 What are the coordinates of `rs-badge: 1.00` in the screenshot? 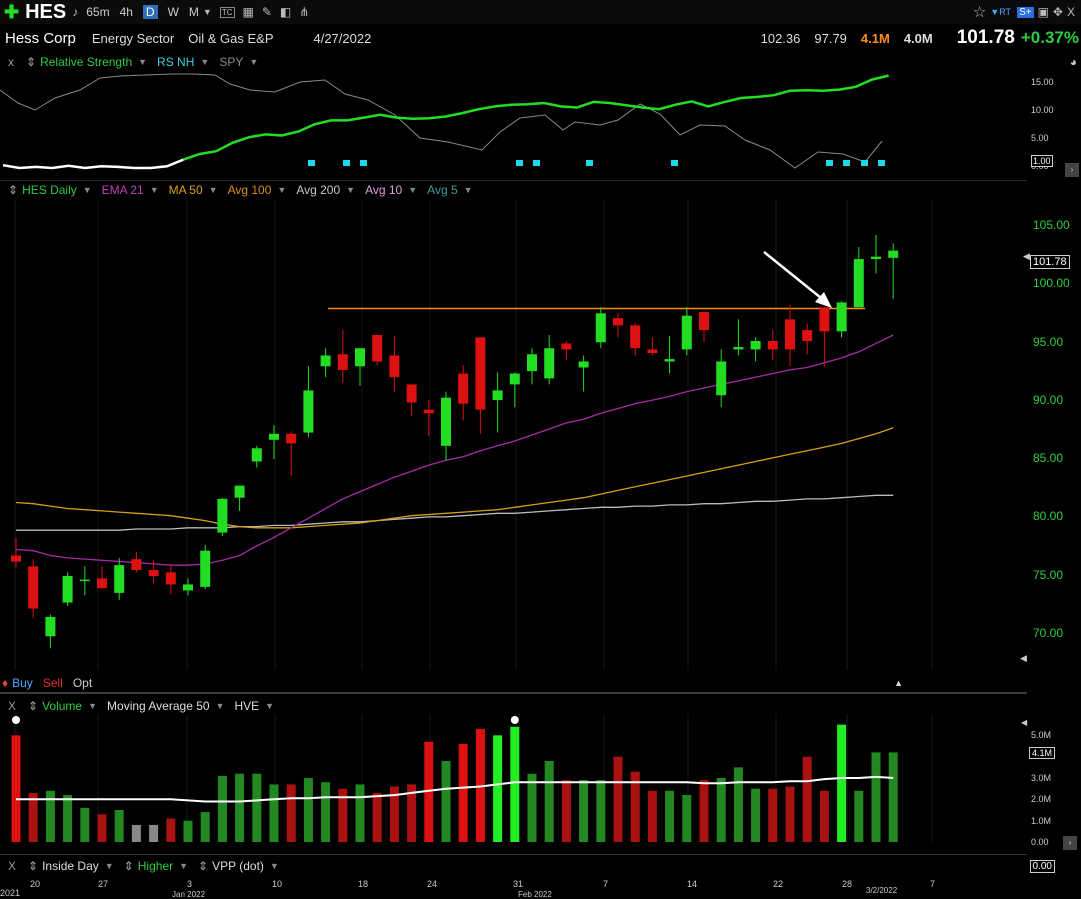 It's located at (1042, 161).